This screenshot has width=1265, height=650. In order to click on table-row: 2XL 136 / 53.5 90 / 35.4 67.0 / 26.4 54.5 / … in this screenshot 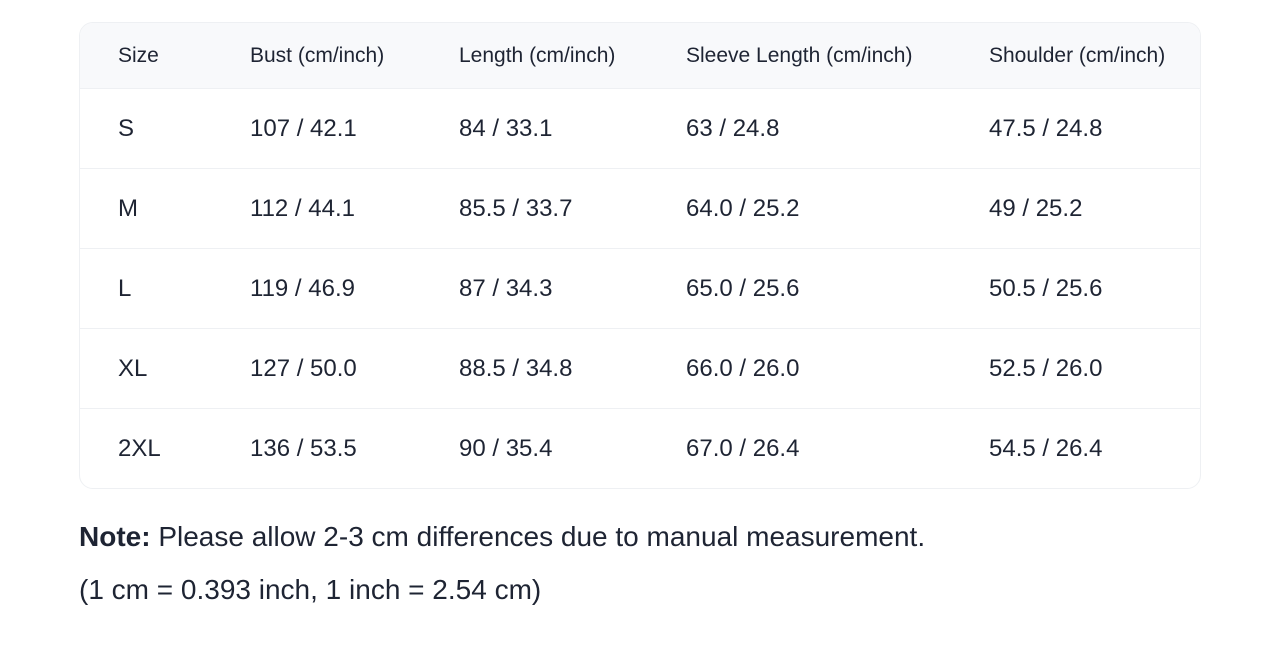, I will do `click(640, 448)`.